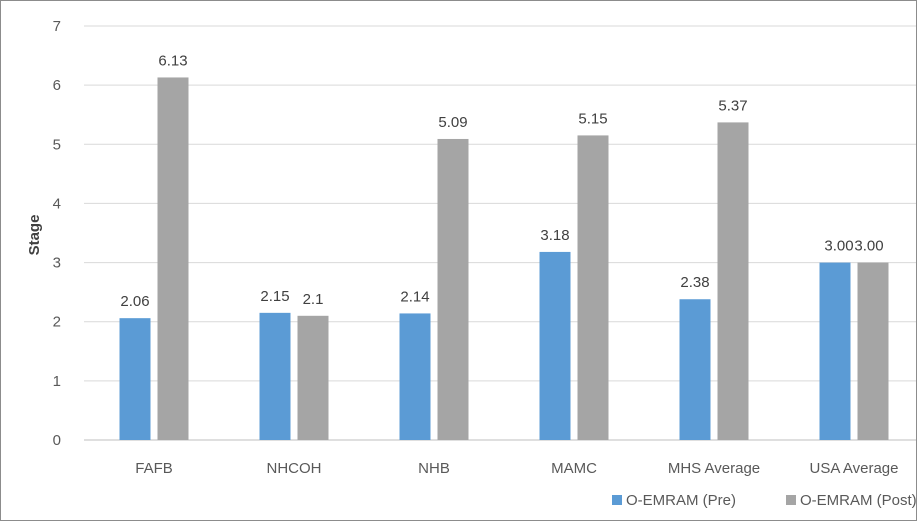 This screenshot has height=521, width=917. Describe the element at coordinates (134, 301) in the screenshot. I see `data-label: 2.06` at that location.